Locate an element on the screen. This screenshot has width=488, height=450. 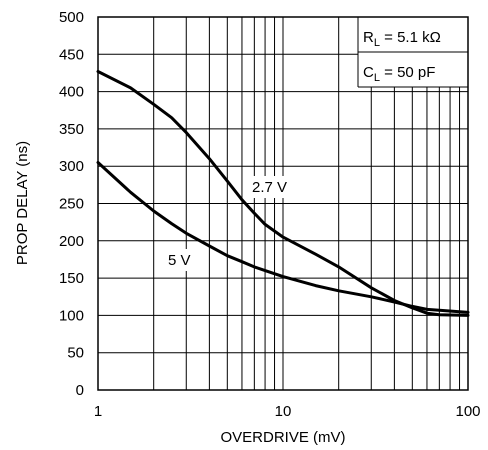
y-tick-label: 50 is located at coordinates (75, 353).